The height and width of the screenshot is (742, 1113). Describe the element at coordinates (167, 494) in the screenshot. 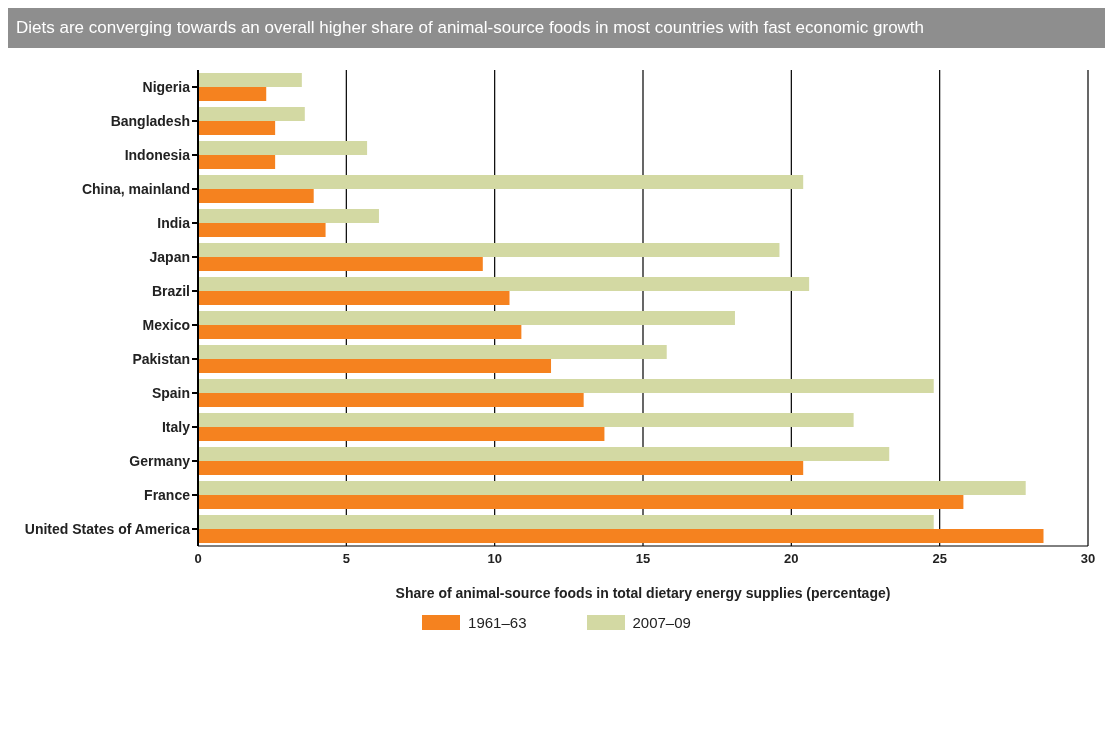

I see `y-tick-label: France` at that location.